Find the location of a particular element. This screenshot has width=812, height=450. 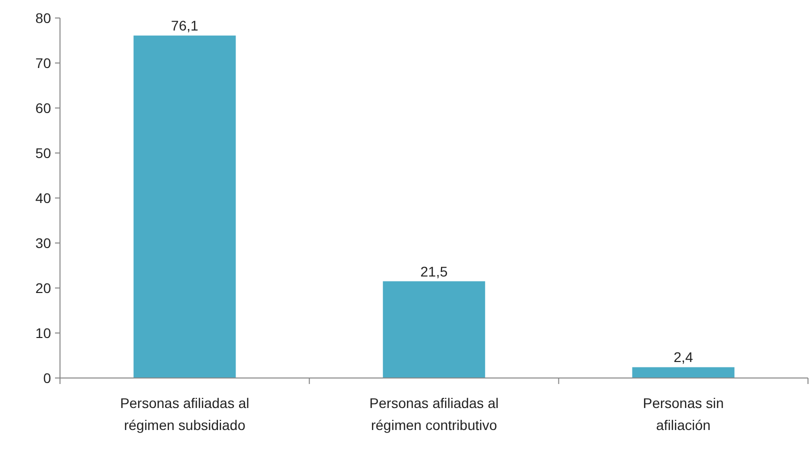

y-tick-label: 0 is located at coordinates (47, 378).